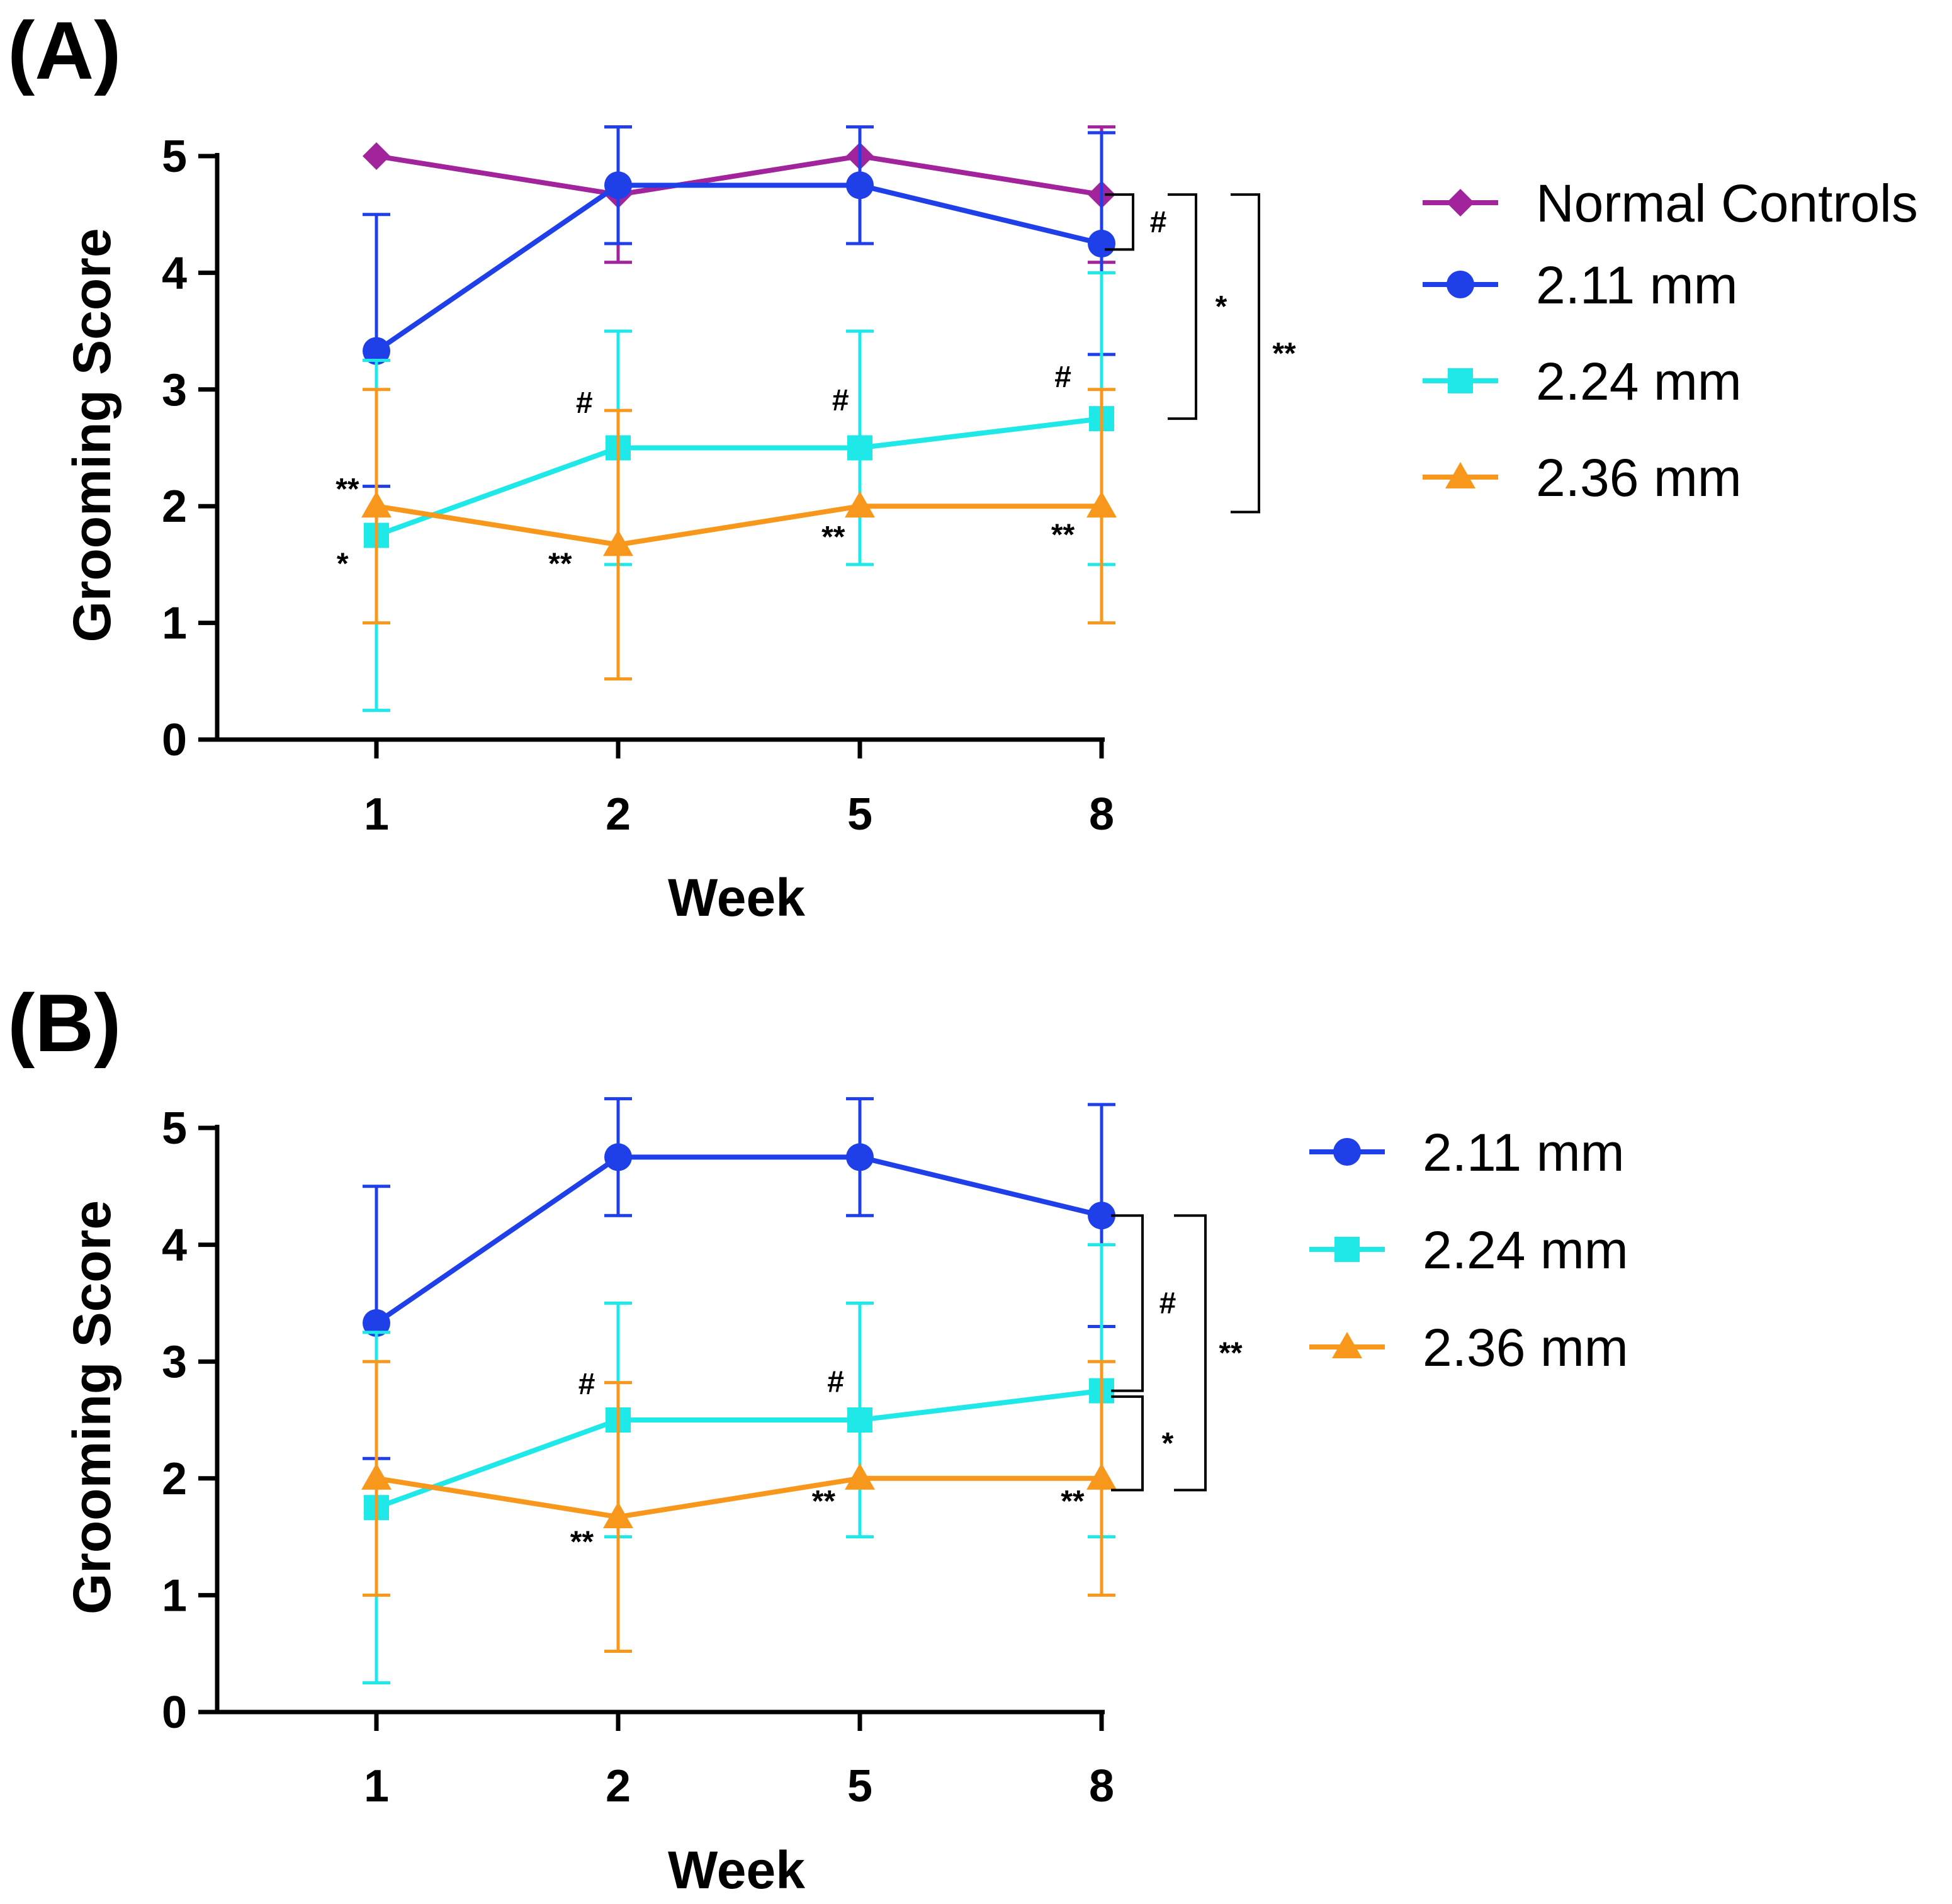 Image resolution: width=1952 pixels, height=1904 pixels. What do you see at coordinates (1460, 203) in the screenshot?
I see `legend-marker-diamond` at bounding box center [1460, 203].